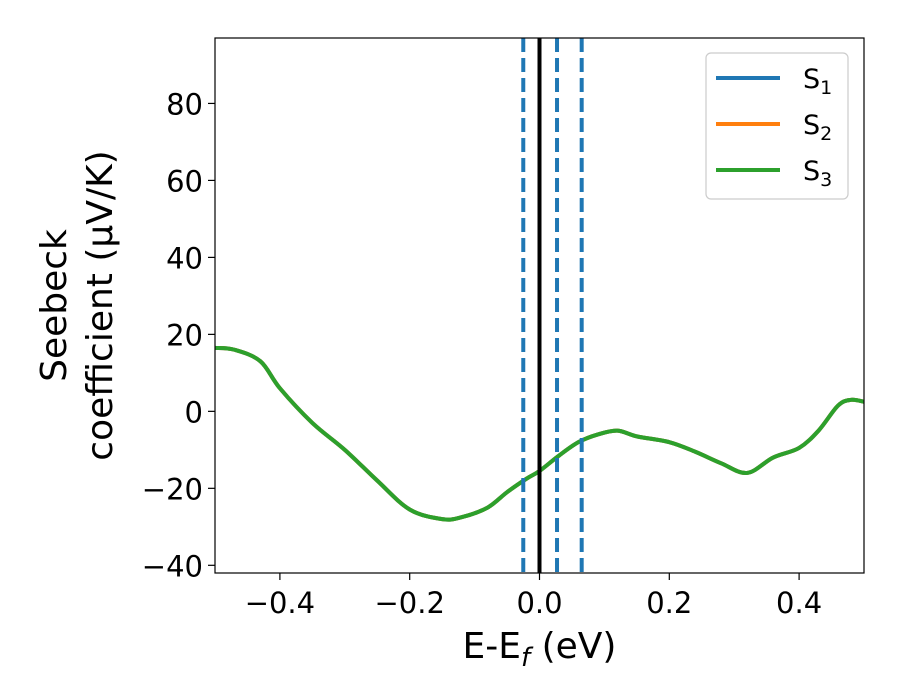  I want to click on y-axis: −40 −20 0 20 40 60 80, so click(178, 335).